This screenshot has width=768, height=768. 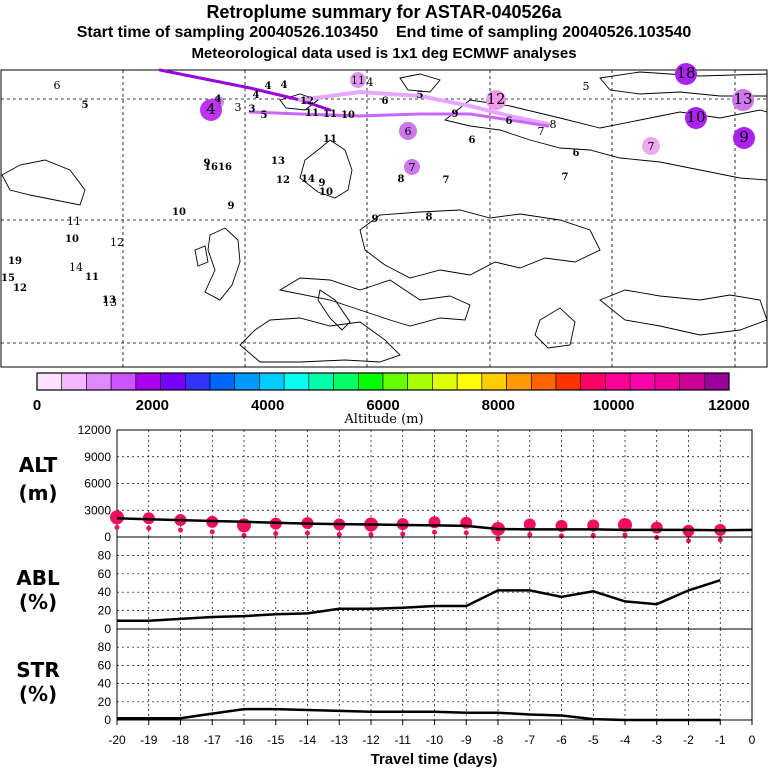 What do you see at coordinates (391, 399) in the screenshot?
I see `altitude-colorbar: 0 2000 4000 6000 8000 10000 12000 Altitude (m)` at bounding box center [391, 399].